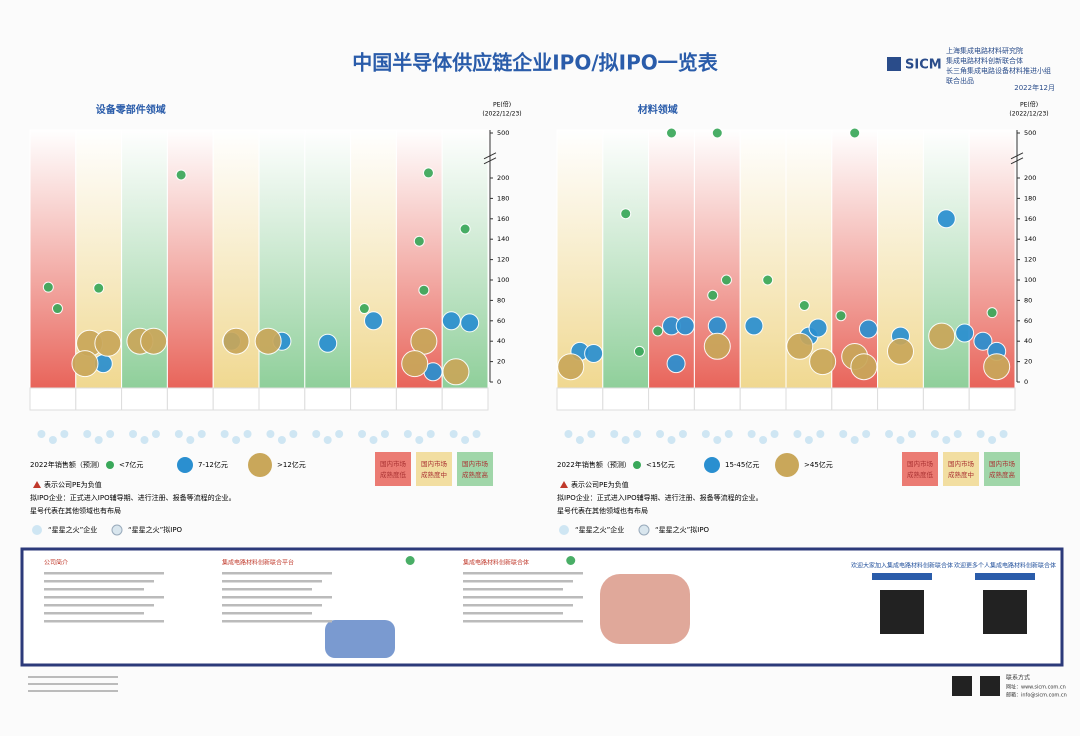  Describe the element at coordinates (1028, 362) in the screenshot. I see `y-tick-label: 20` at that location.